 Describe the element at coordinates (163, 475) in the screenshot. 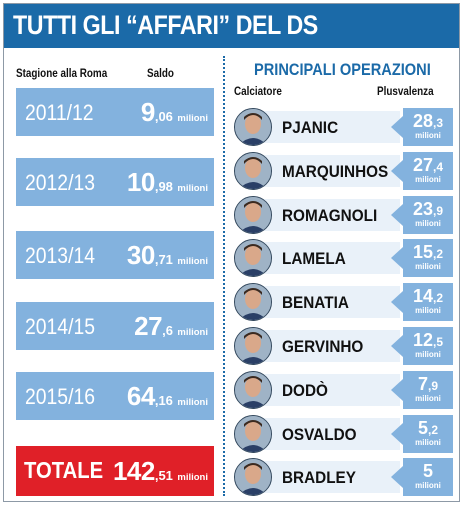

I see `total-dec: ,51` at that location.